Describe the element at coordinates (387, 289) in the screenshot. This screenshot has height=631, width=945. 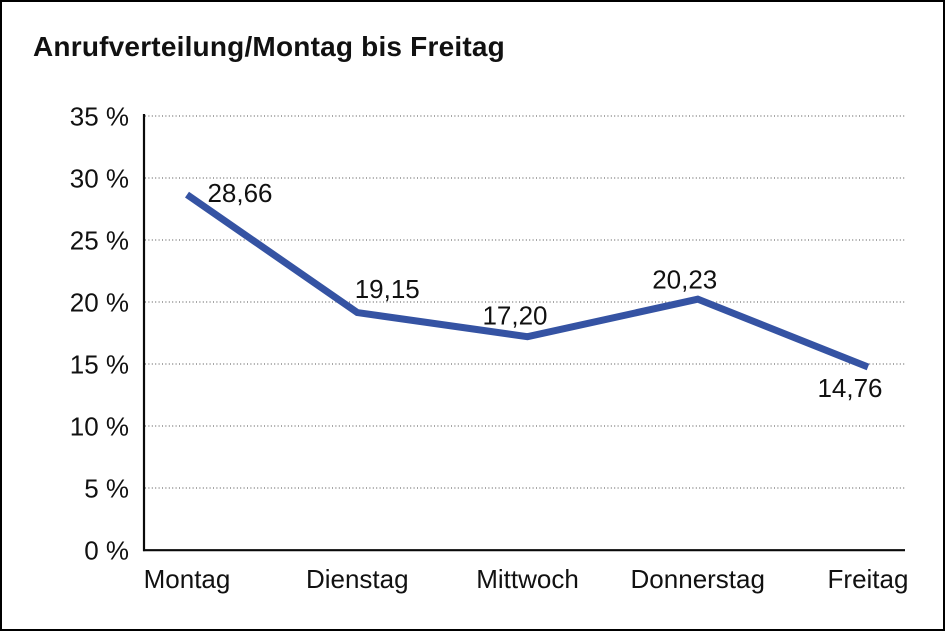
I see `data-point-label: 19,15` at that location.